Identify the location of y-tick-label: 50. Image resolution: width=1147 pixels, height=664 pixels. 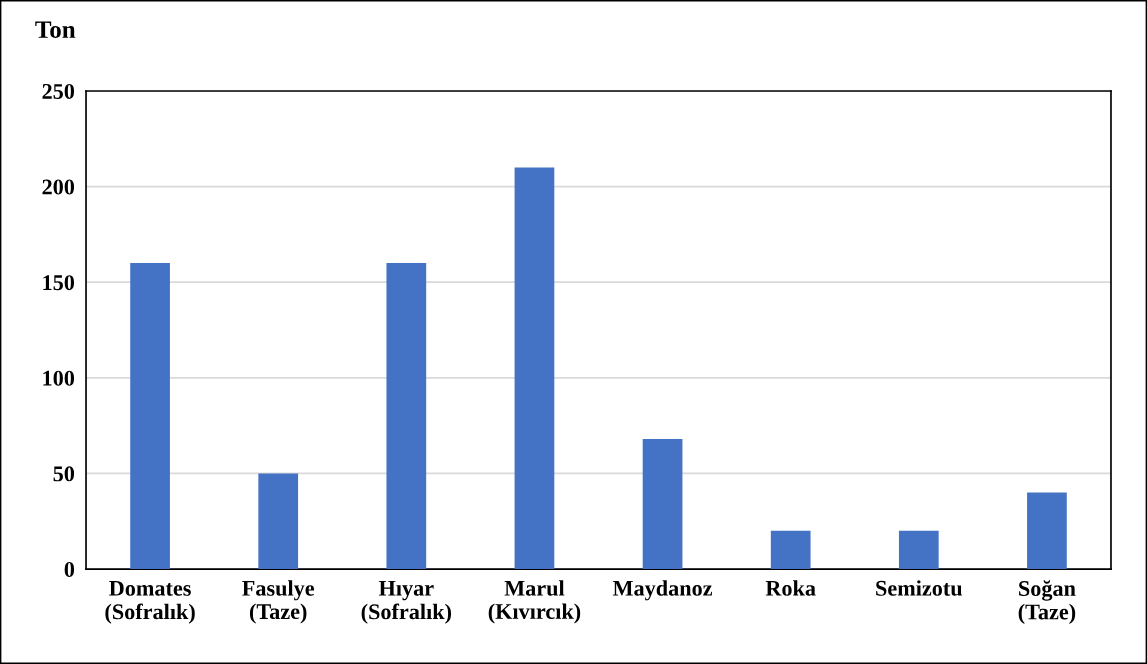
(64, 474).